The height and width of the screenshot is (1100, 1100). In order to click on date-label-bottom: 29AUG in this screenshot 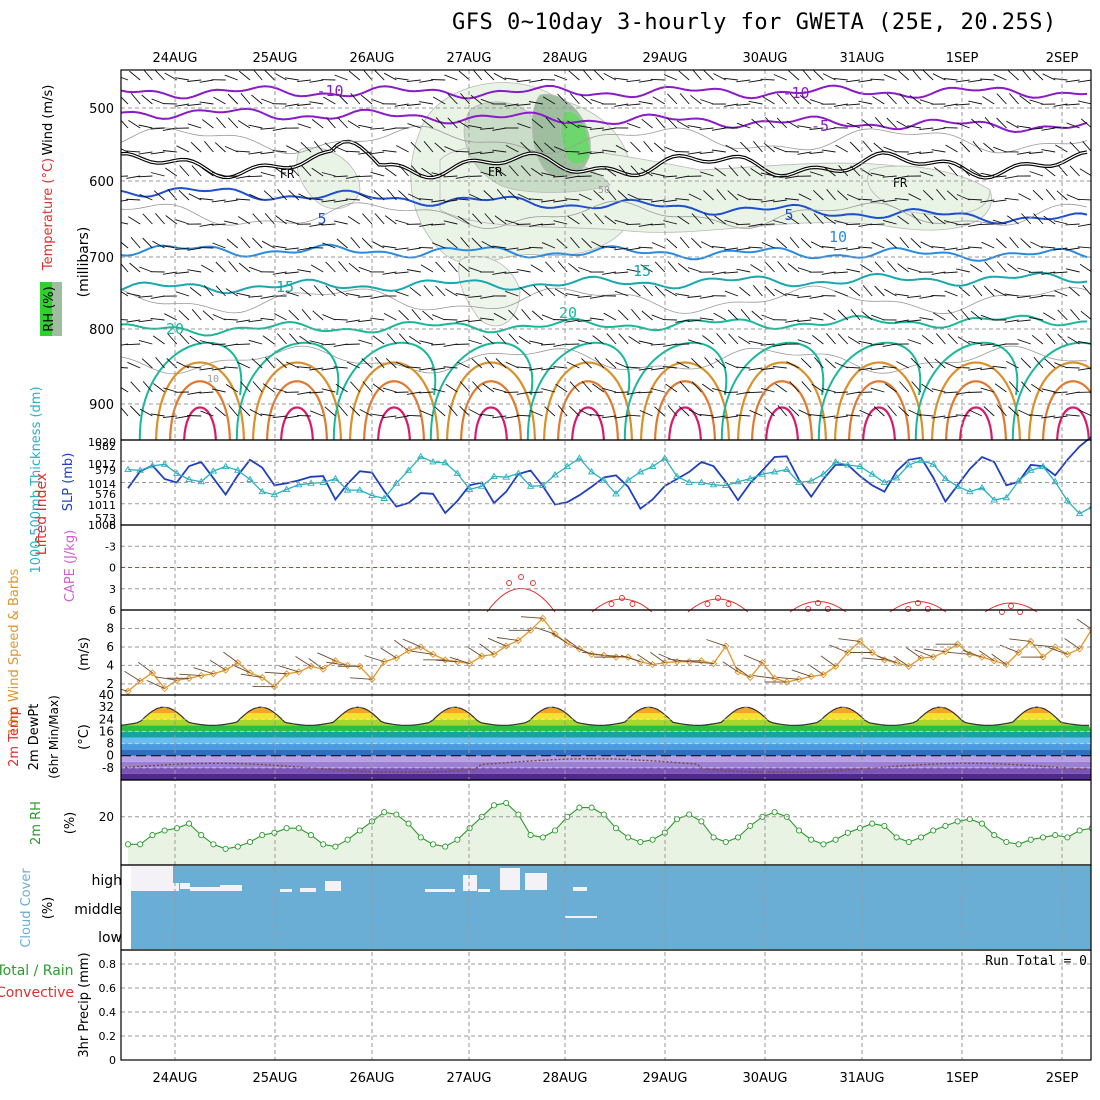, I will do `click(664, 1078)`.